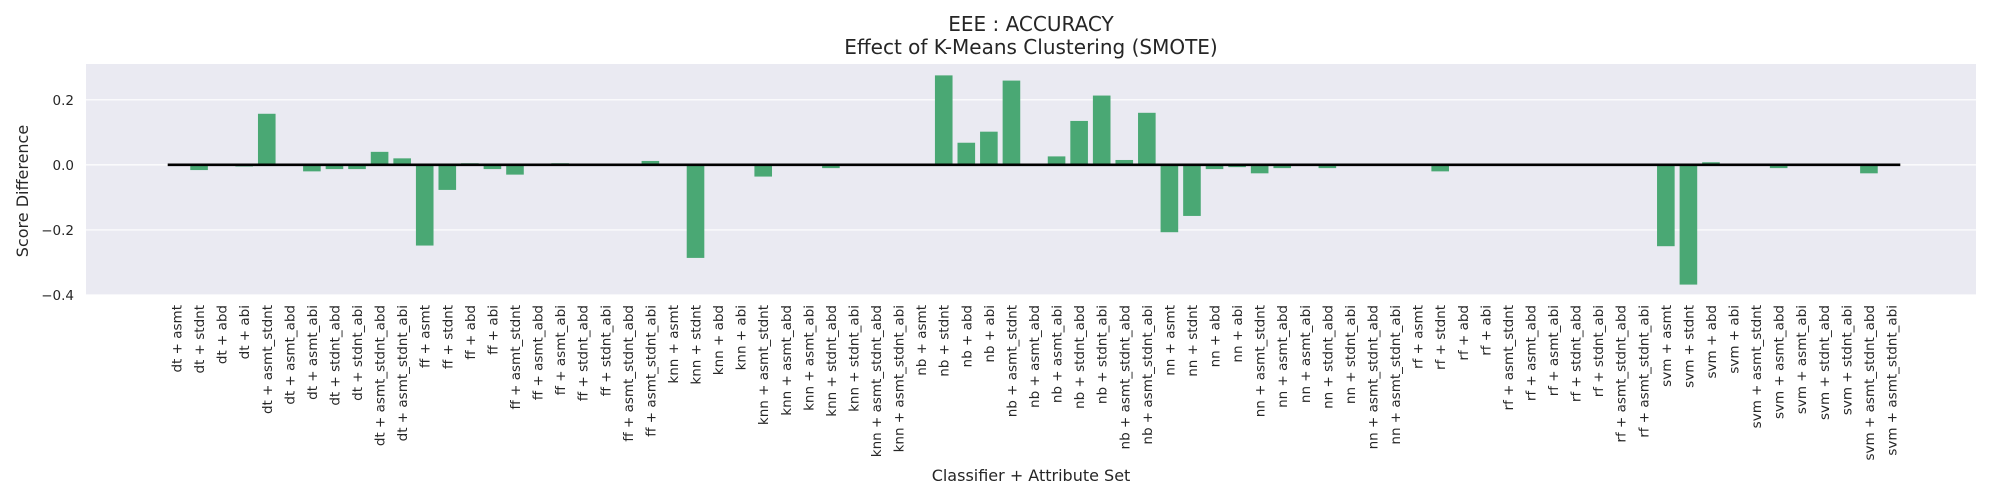 The image size is (2000, 500). What do you see at coordinates (1893, 380) in the screenshot?
I see `x-tick-label: svm + asmt_stdnt_abi` at bounding box center [1893, 380].